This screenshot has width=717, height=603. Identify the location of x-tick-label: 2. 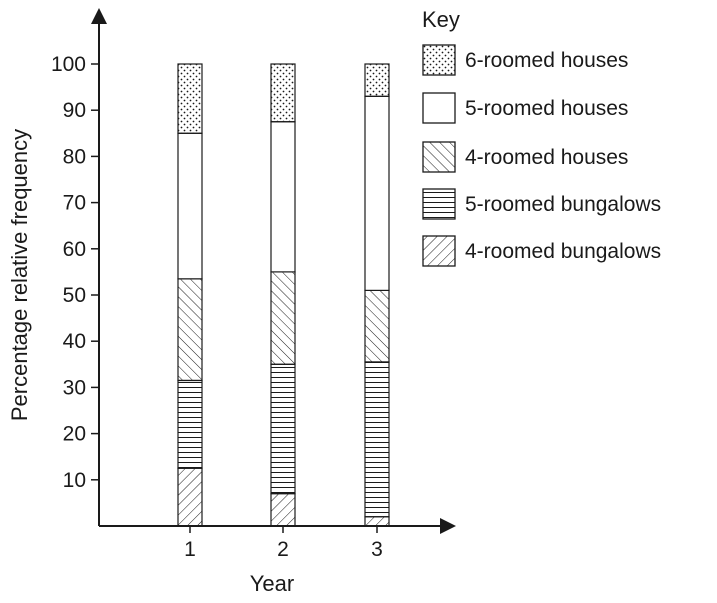
(283, 549).